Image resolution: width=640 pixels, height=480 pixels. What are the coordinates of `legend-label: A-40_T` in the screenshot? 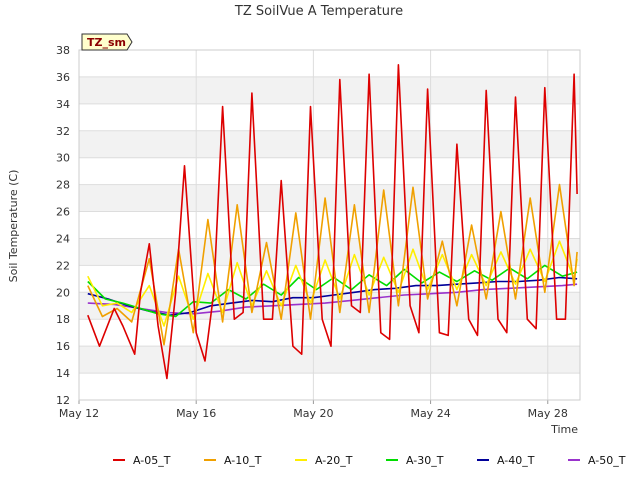 It's located at (516, 460).